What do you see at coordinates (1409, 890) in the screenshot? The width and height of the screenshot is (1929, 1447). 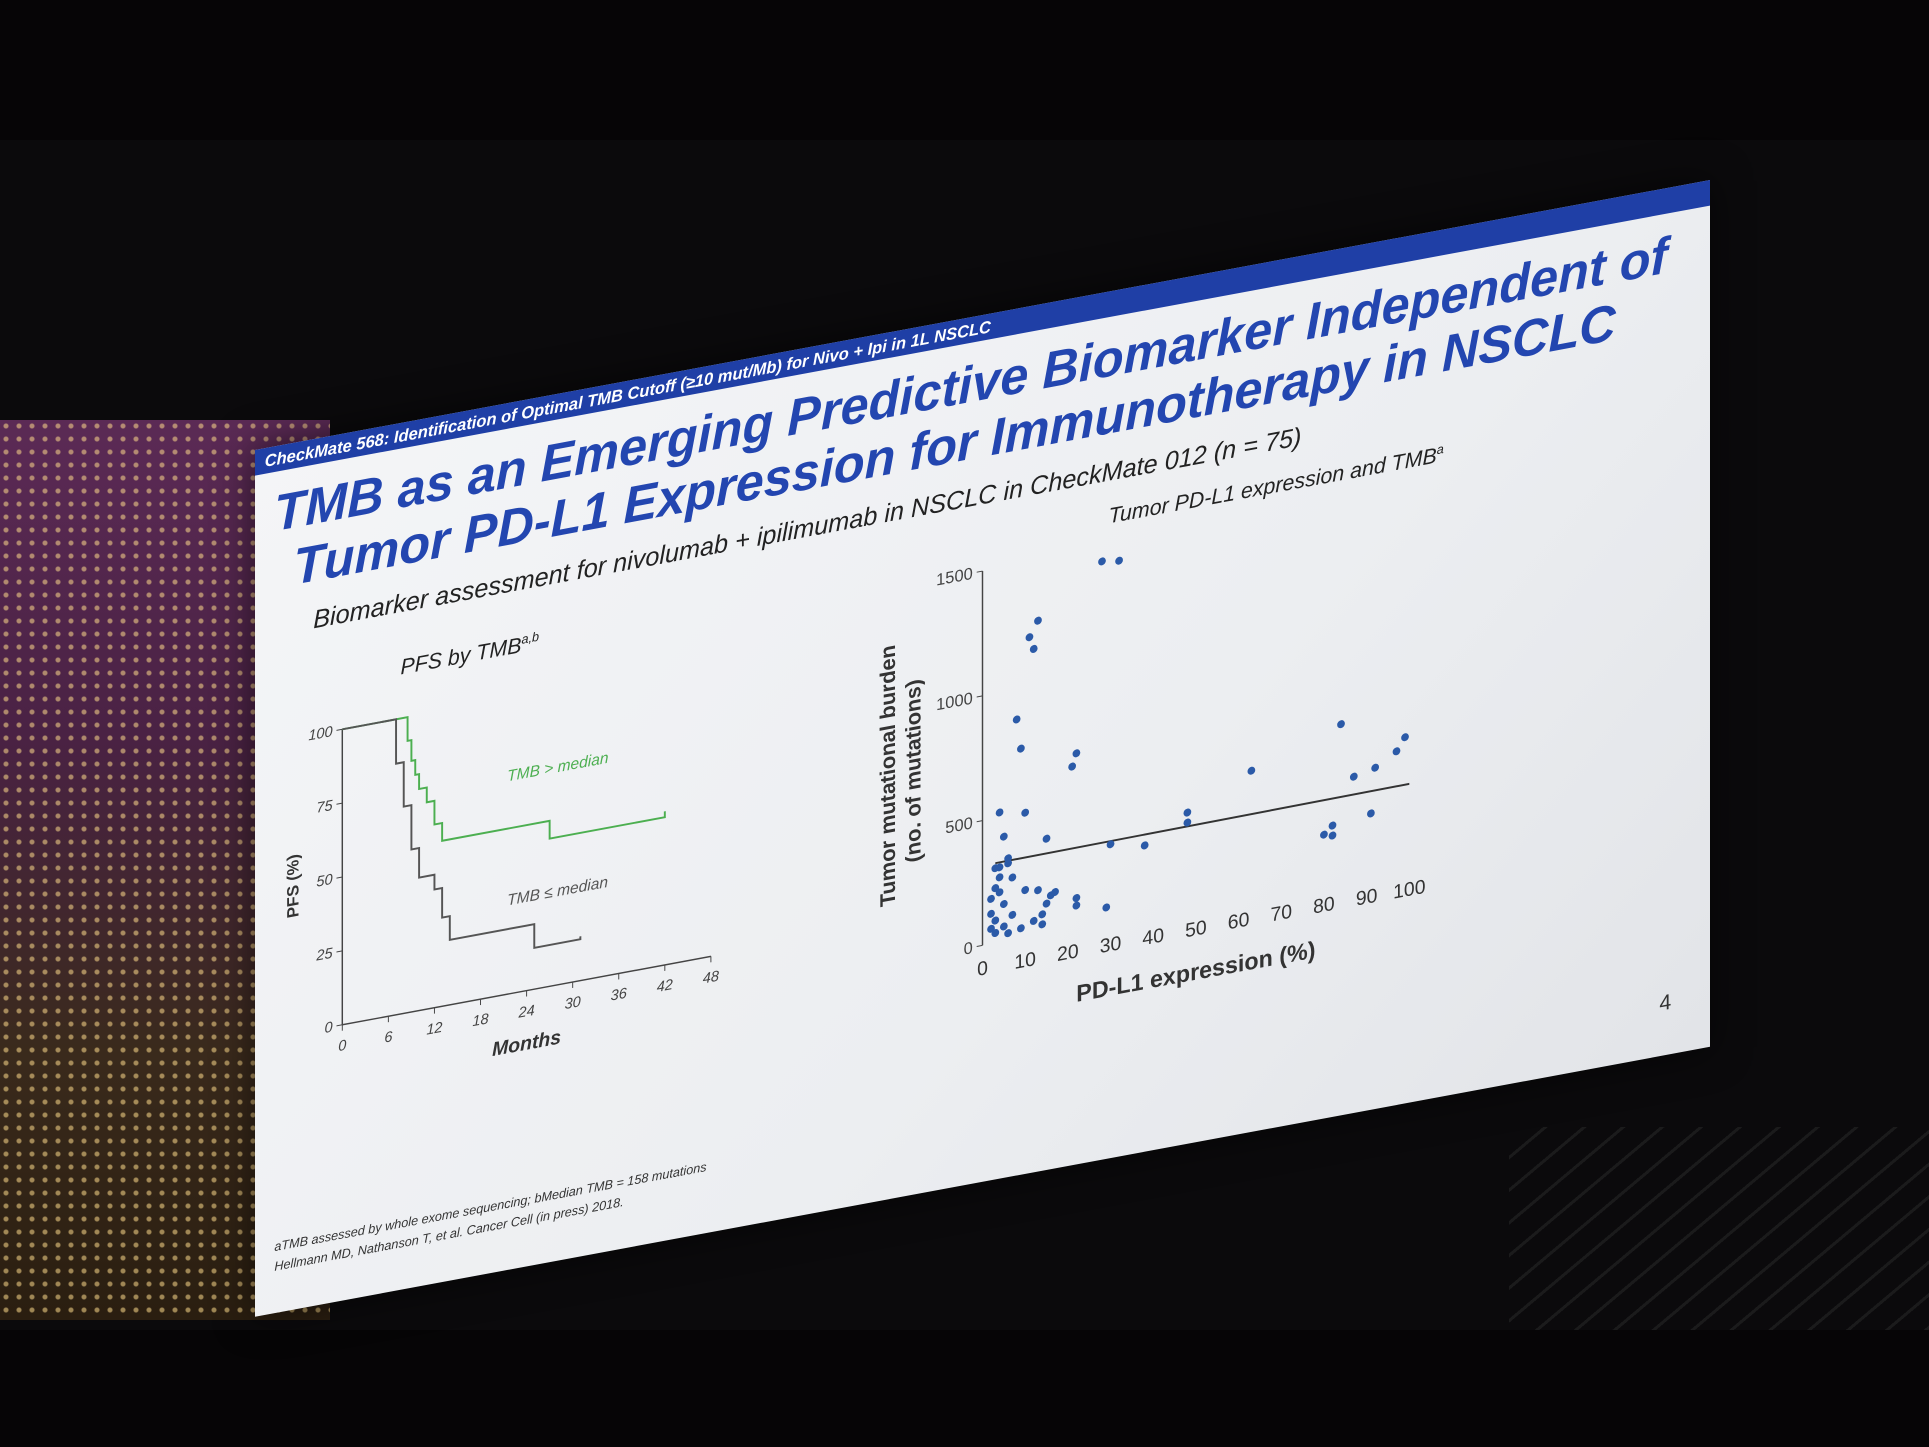 I see `x-tick-label: 100` at bounding box center [1409, 890].